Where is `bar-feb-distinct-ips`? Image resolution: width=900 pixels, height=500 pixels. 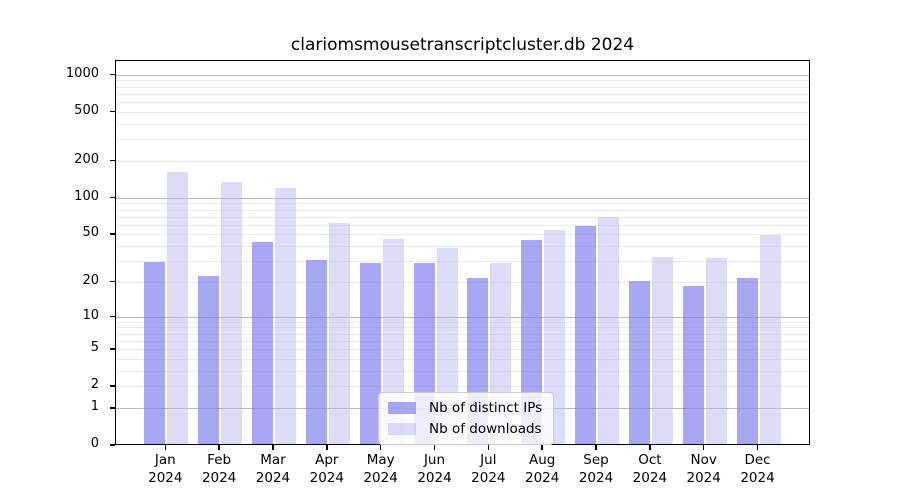
bar-feb-distinct-ips is located at coordinates (209, 359).